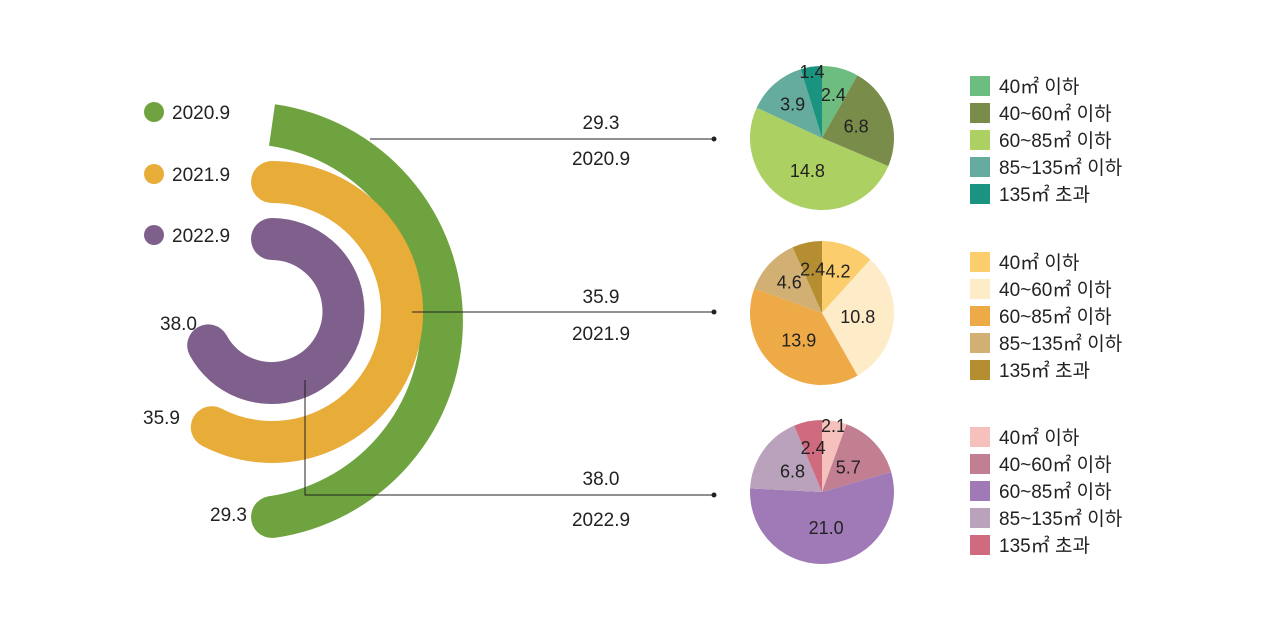 The height and width of the screenshot is (624, 1280). What do you see at coordinates (601, 334) in the screenshot?
I see `connector-period-2021-9: 2021.9` at bounding box center [601, 334].